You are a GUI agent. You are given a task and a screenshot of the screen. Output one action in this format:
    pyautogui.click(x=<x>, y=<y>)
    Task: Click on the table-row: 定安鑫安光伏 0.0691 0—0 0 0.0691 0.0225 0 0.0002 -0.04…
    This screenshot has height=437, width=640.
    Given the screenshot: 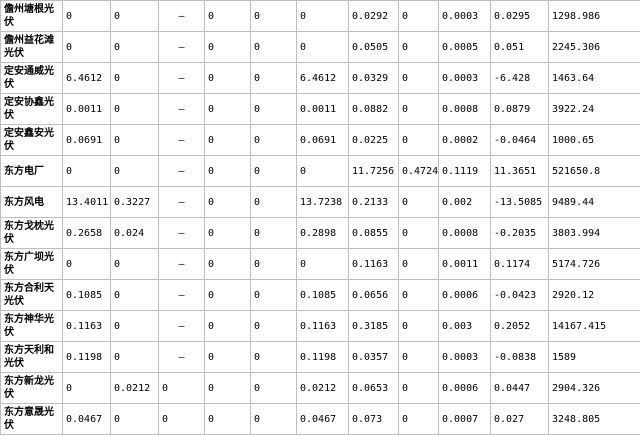 What is the action you would take?
    pyautogui.click(x=320, y=140)
    